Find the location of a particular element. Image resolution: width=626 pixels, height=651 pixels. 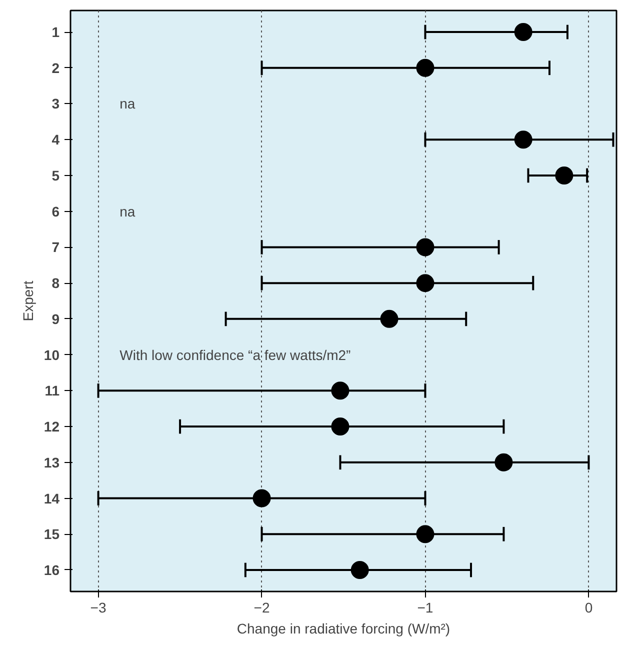

y-tick-label: 14 is located at coordinates (52, 498).